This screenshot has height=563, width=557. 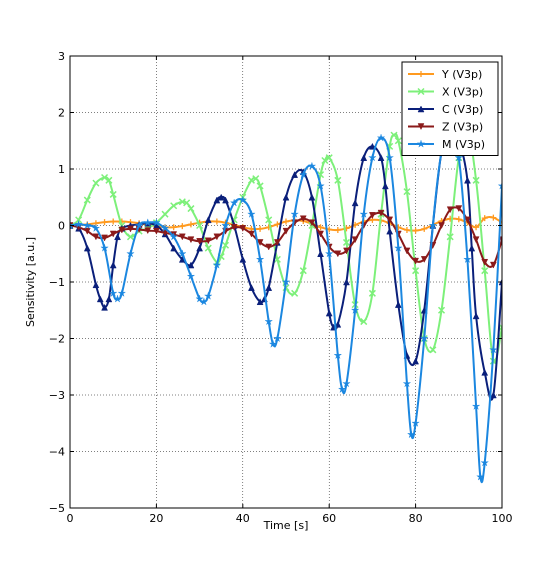 I want to click on y-tick-label: 0, so click(x=61, y=226).